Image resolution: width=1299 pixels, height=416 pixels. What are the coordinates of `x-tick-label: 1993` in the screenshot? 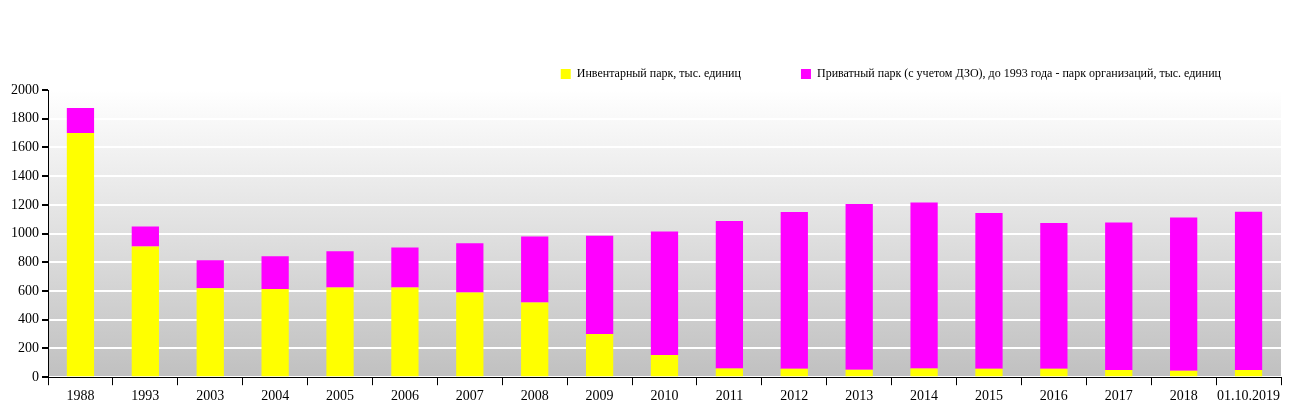 It's located at (145, 396).